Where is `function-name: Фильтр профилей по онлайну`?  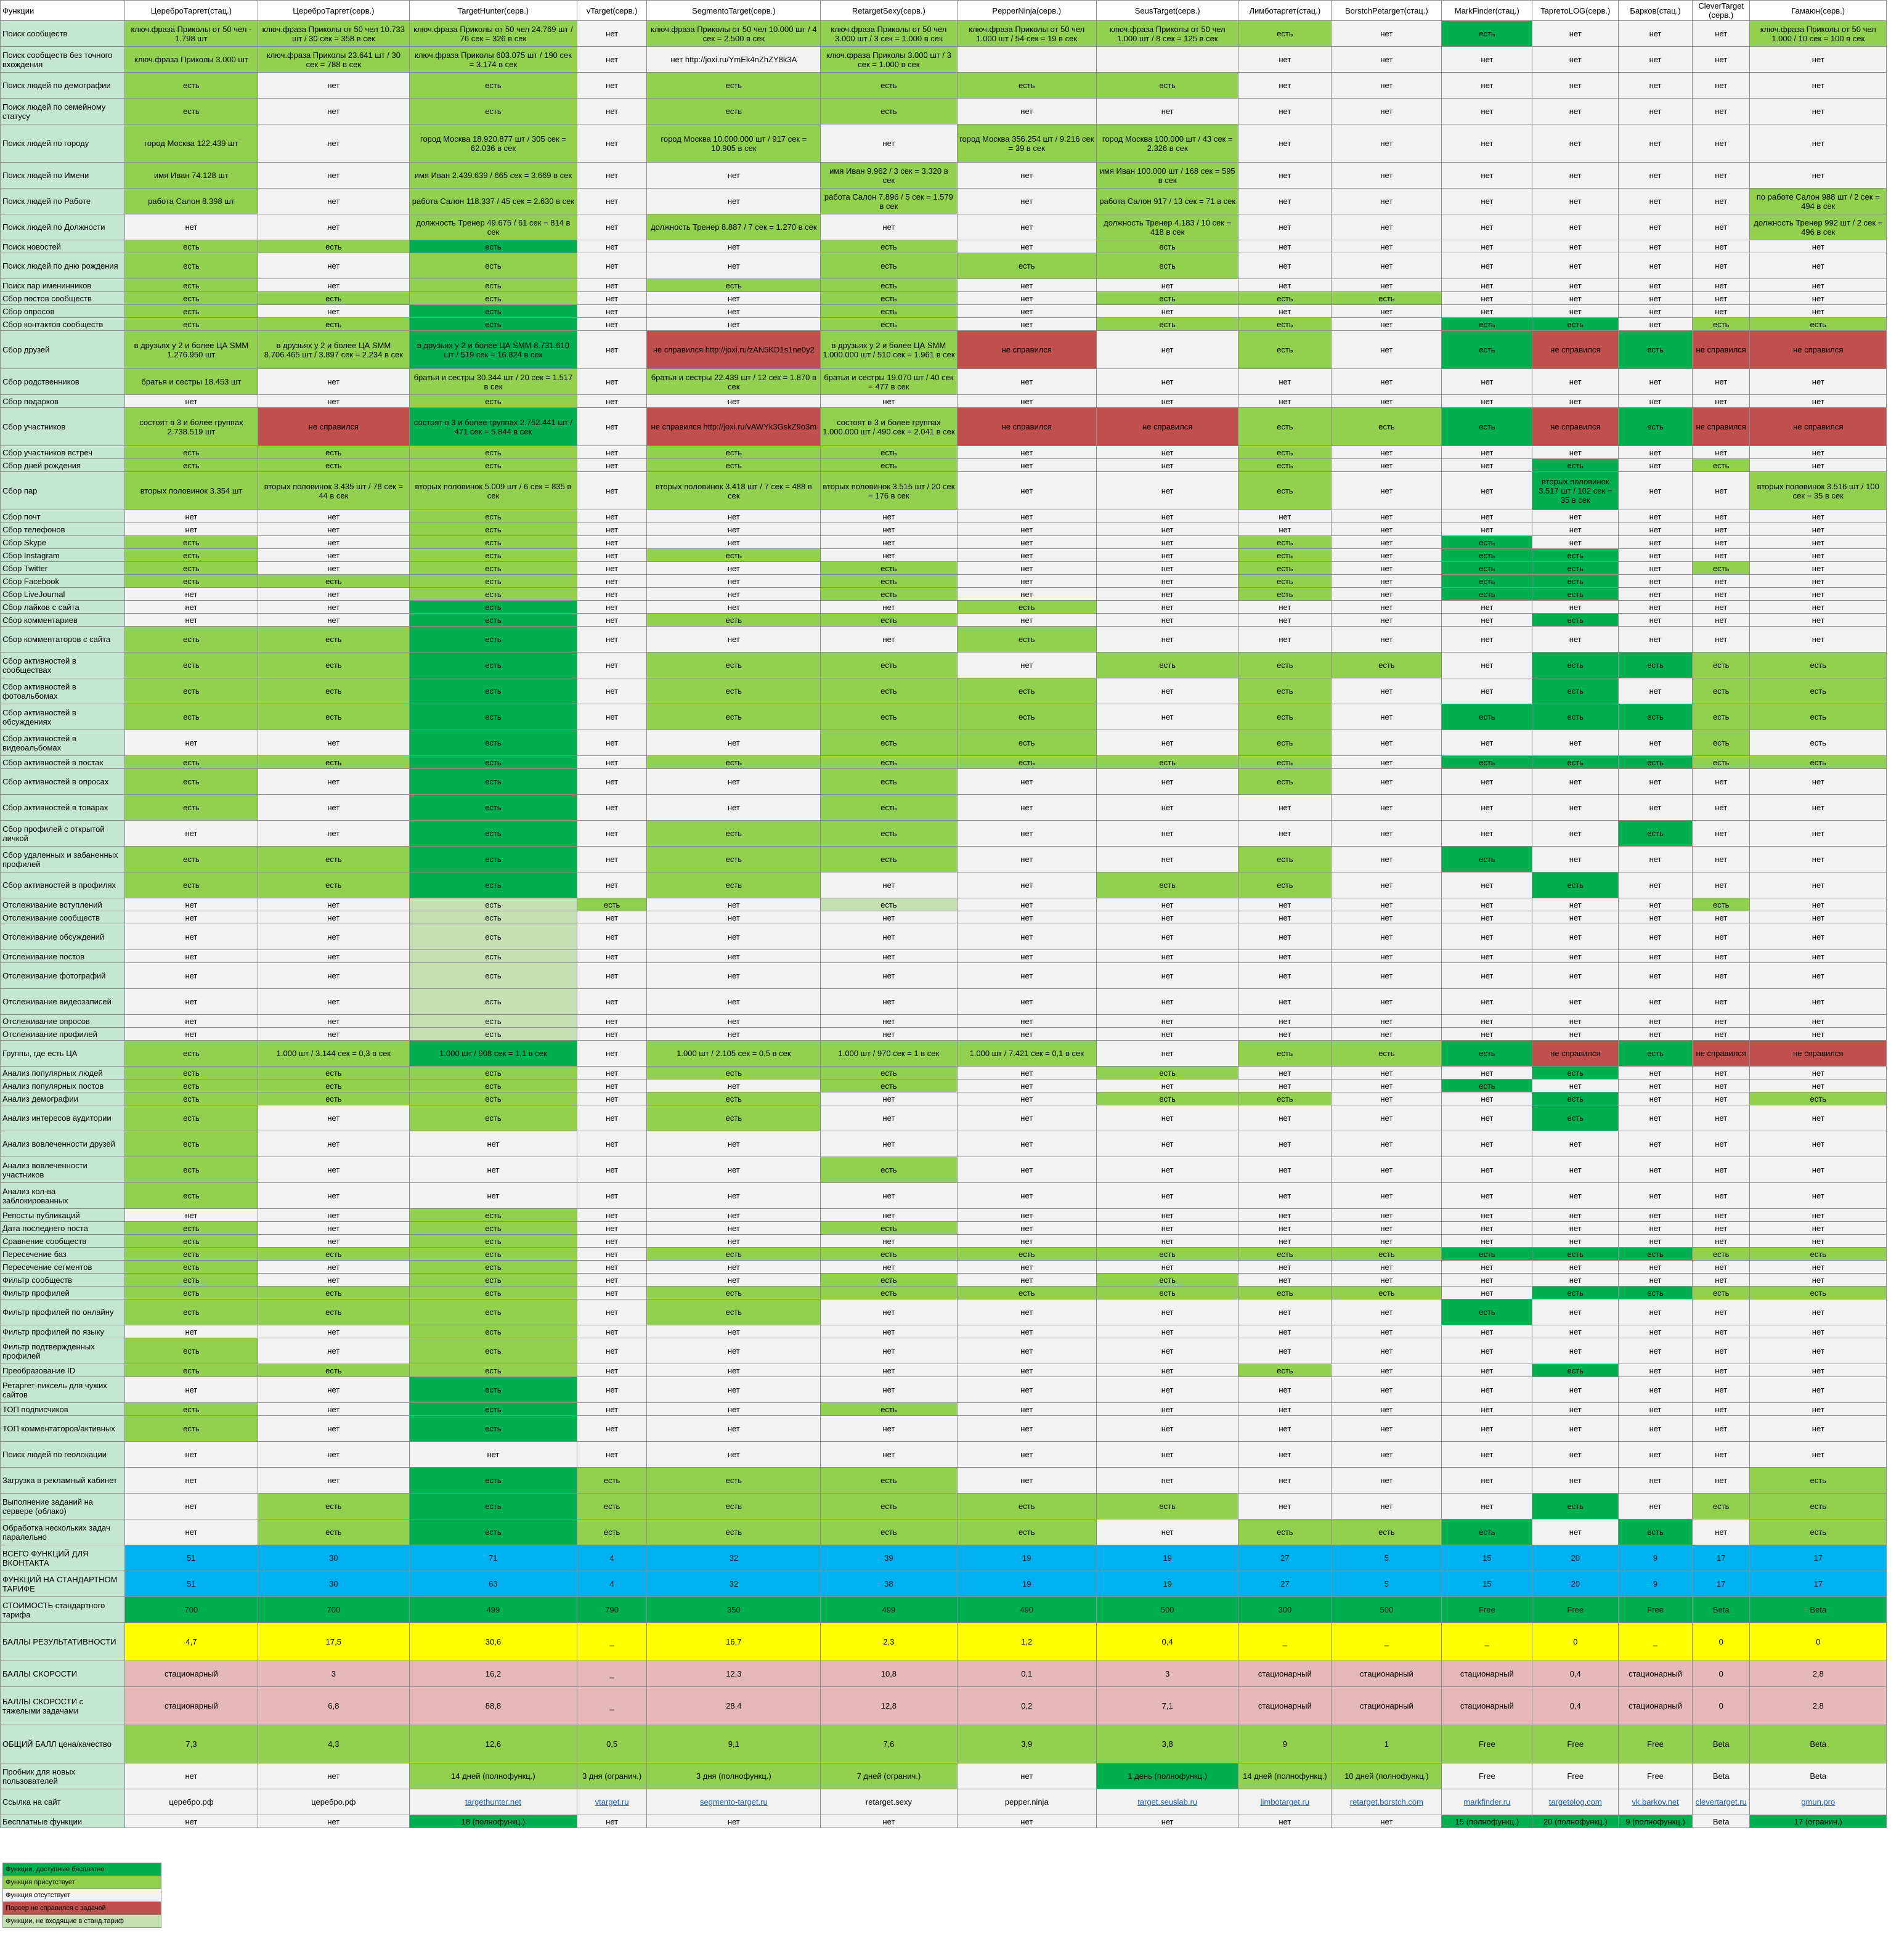
function-name: Фильтр профилей по онлайну is located at coordinates (63, 1312).